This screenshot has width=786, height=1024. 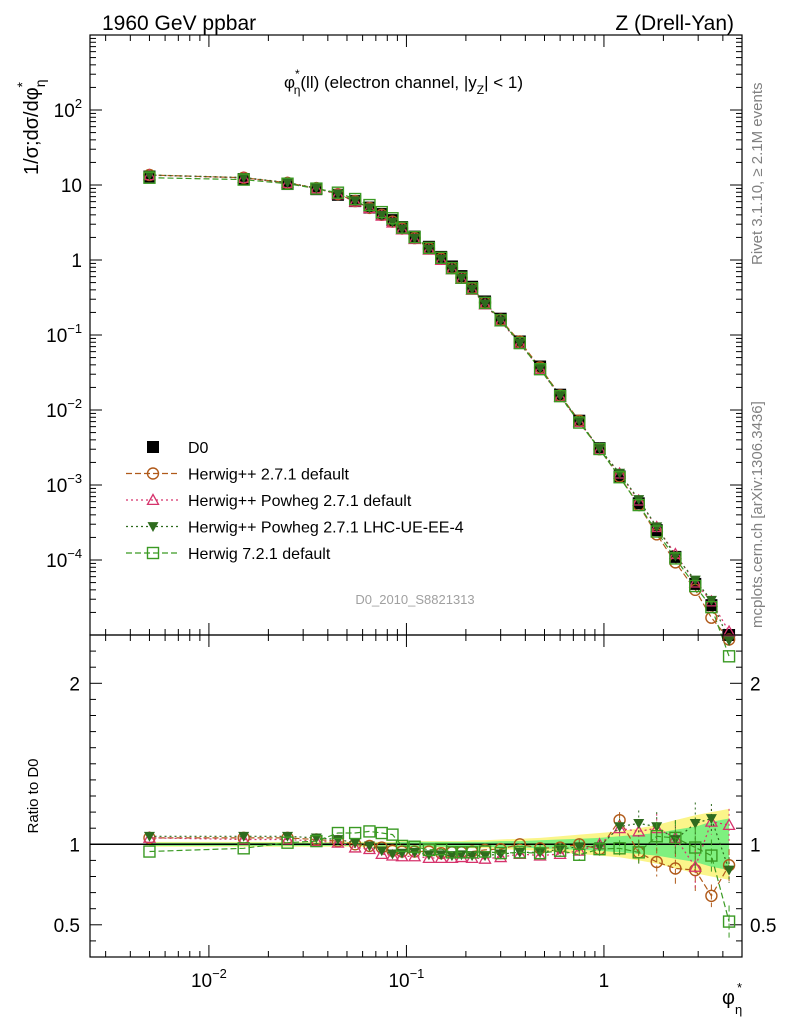 What do you see at coordinates (33, 795) in the screenshot?
I see `ratio-ylabel: Ratio to D0` at bounding box center [33, 795].